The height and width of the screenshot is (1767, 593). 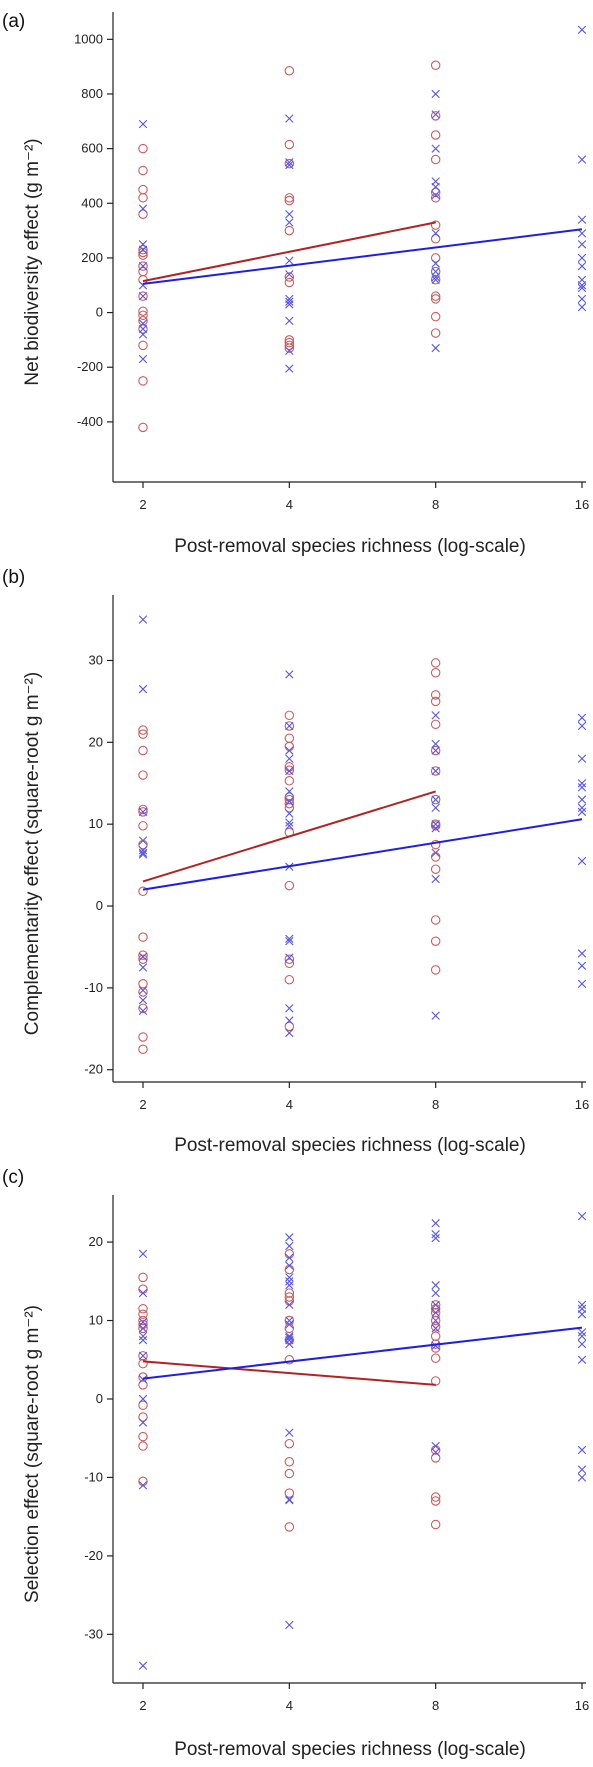 I want to click on y-tick-label: 400, so click(x=92, y=202).